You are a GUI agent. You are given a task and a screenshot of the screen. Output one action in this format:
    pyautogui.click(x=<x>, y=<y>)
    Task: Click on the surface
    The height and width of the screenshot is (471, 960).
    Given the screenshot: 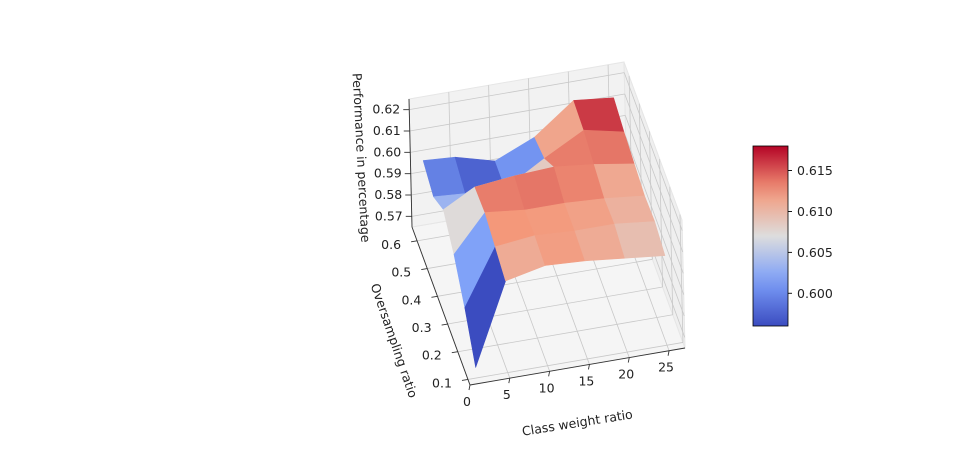 What is the action you would take?
    pyautogui.click(x=544, y=232)
    